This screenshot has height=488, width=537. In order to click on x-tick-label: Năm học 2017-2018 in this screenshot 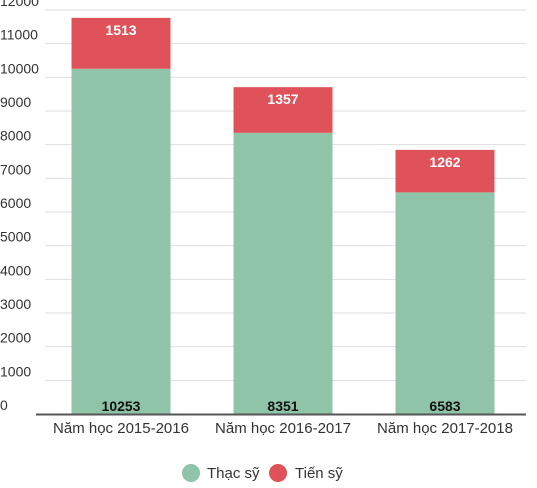, I will do `click(445, 428)`.